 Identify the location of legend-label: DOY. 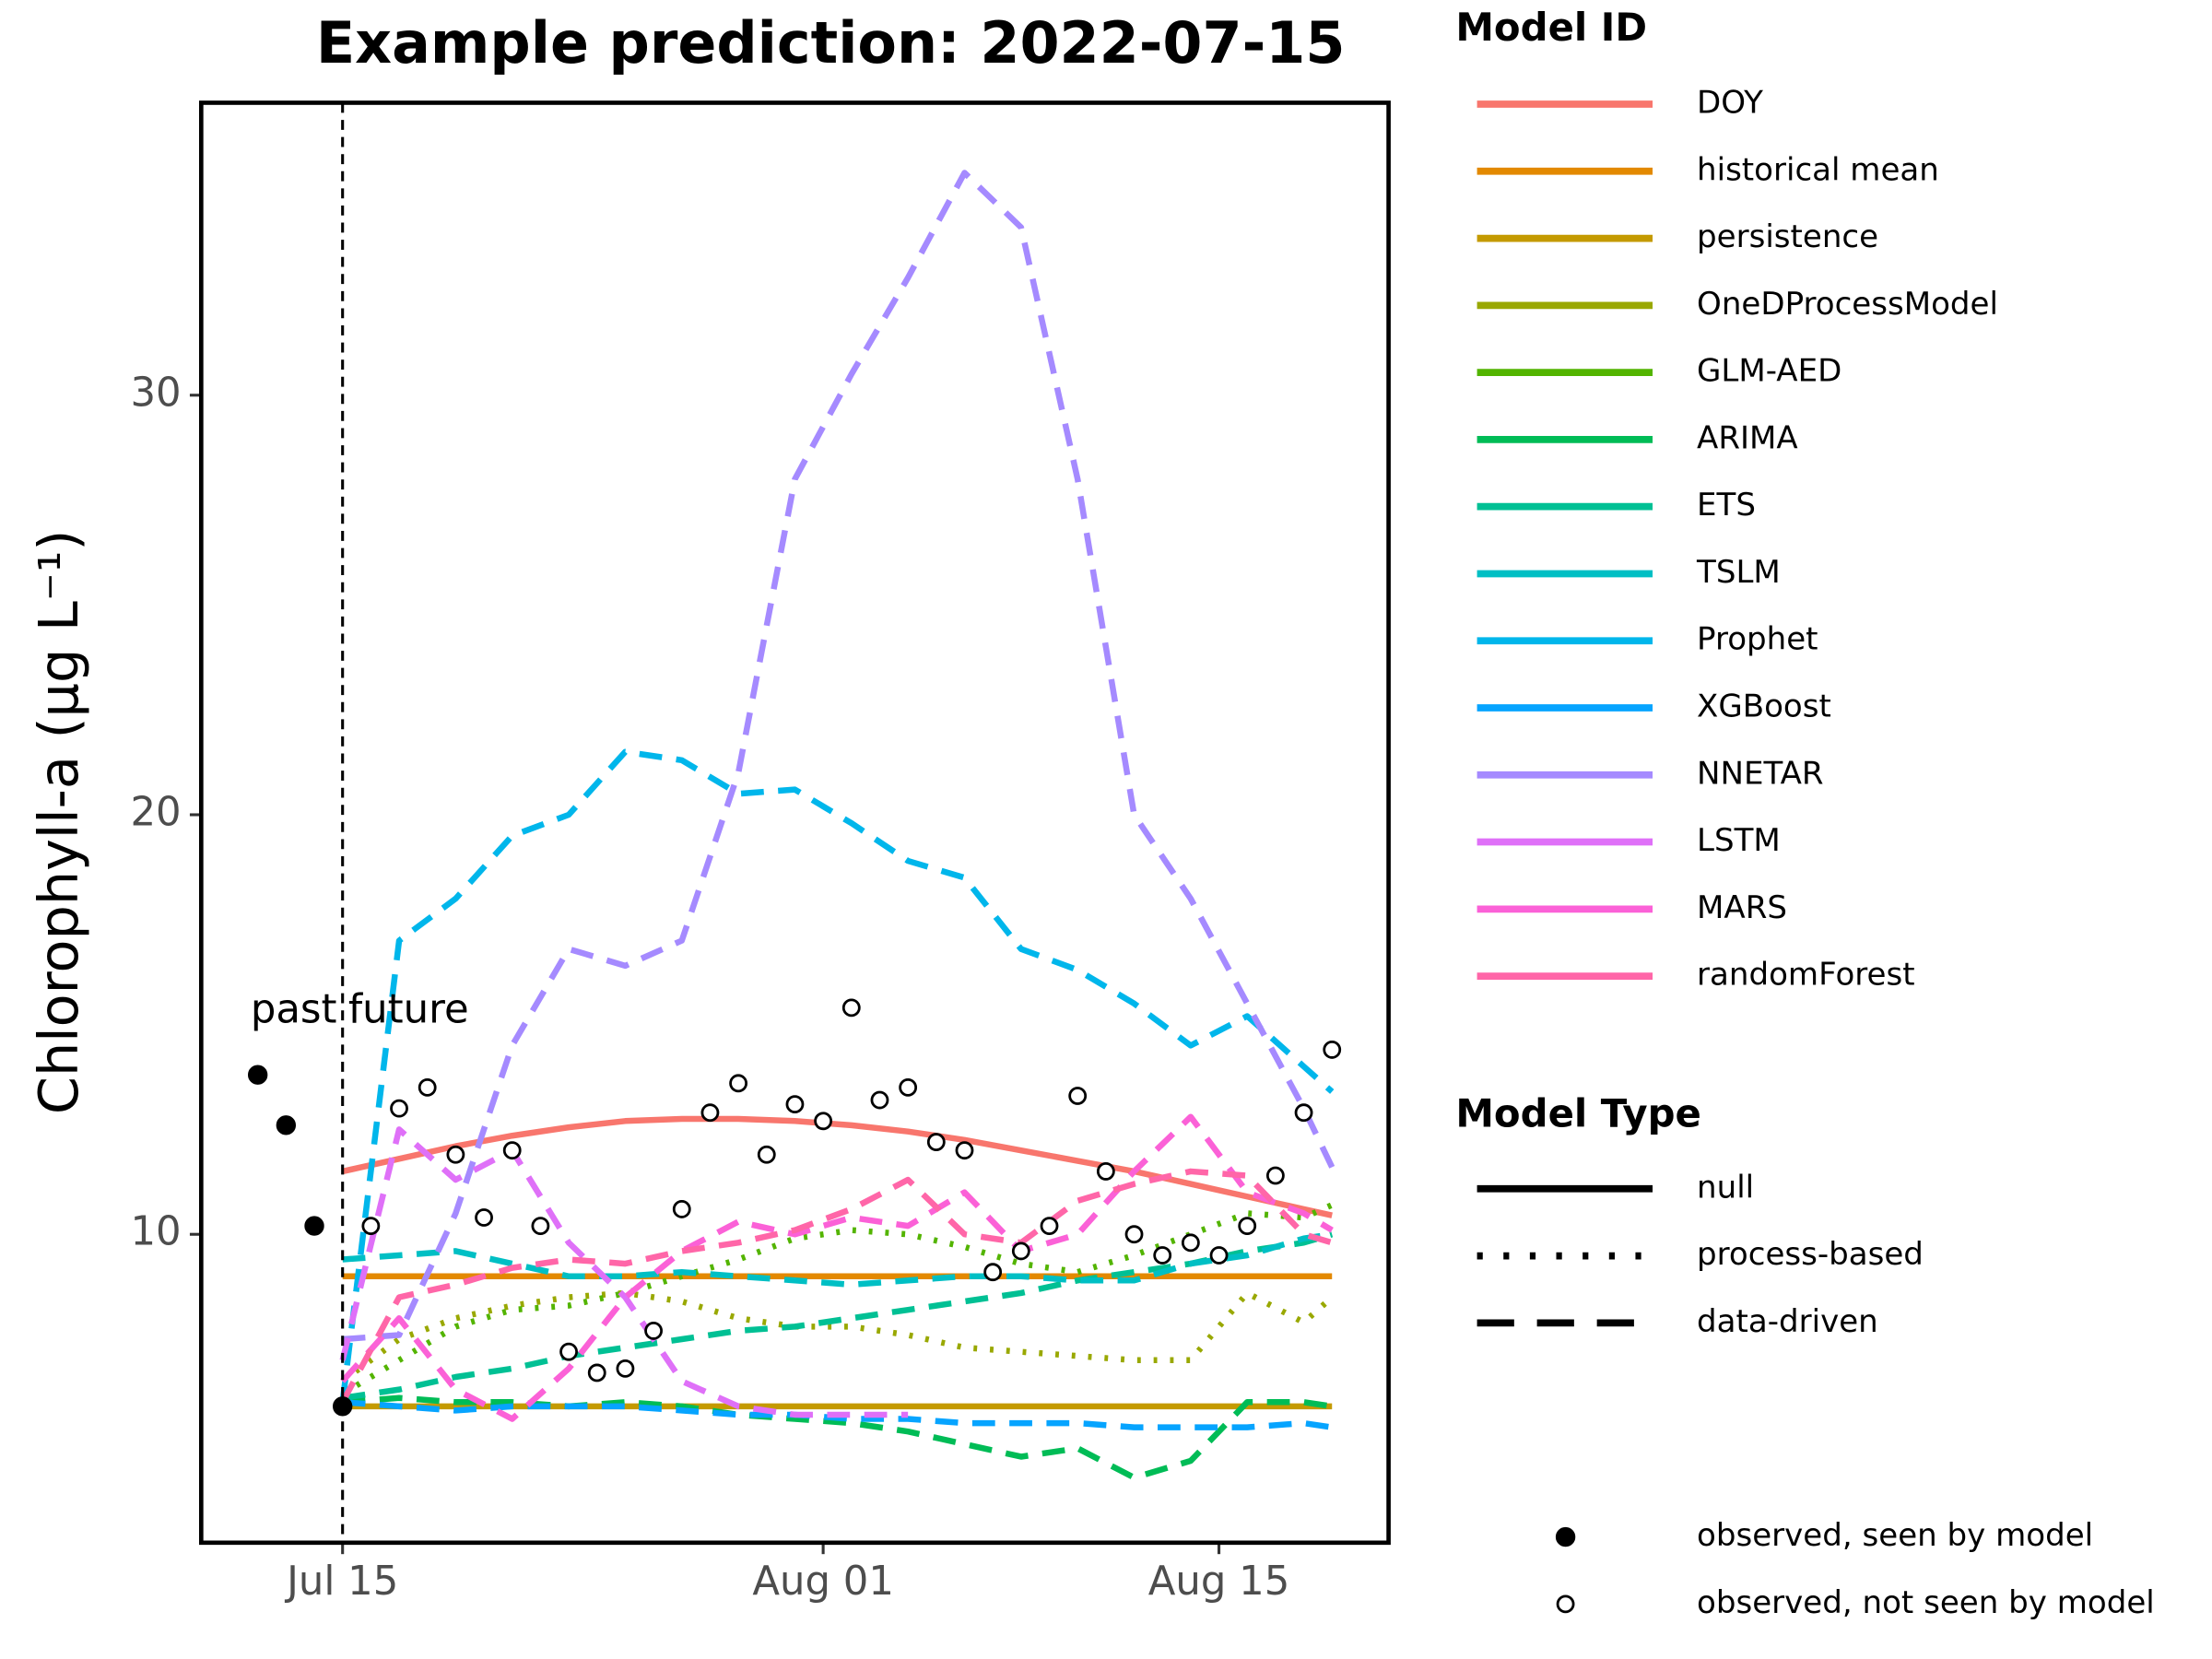
(1730, 103).